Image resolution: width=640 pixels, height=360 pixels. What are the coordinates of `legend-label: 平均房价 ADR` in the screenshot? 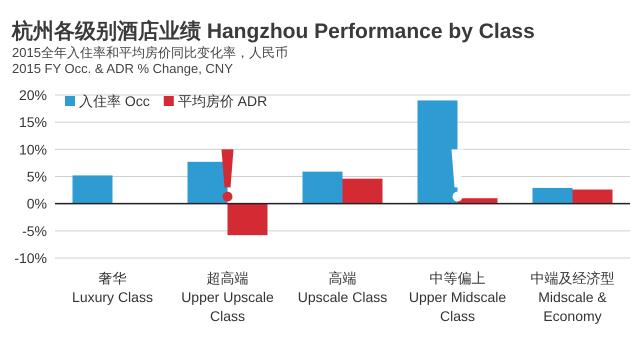 It's located at (223, 101).